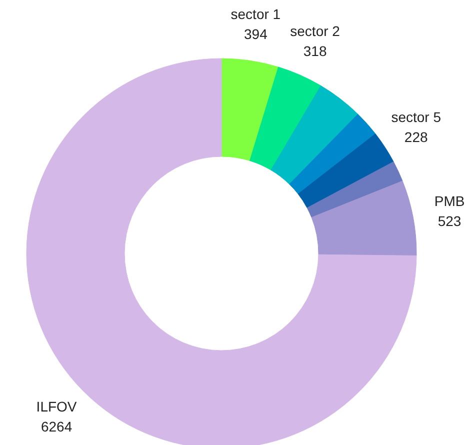  What do you see at coordinates (56, 426) in the screenshot?
I see `data-label: 6264` at bounding box center [56, 426].